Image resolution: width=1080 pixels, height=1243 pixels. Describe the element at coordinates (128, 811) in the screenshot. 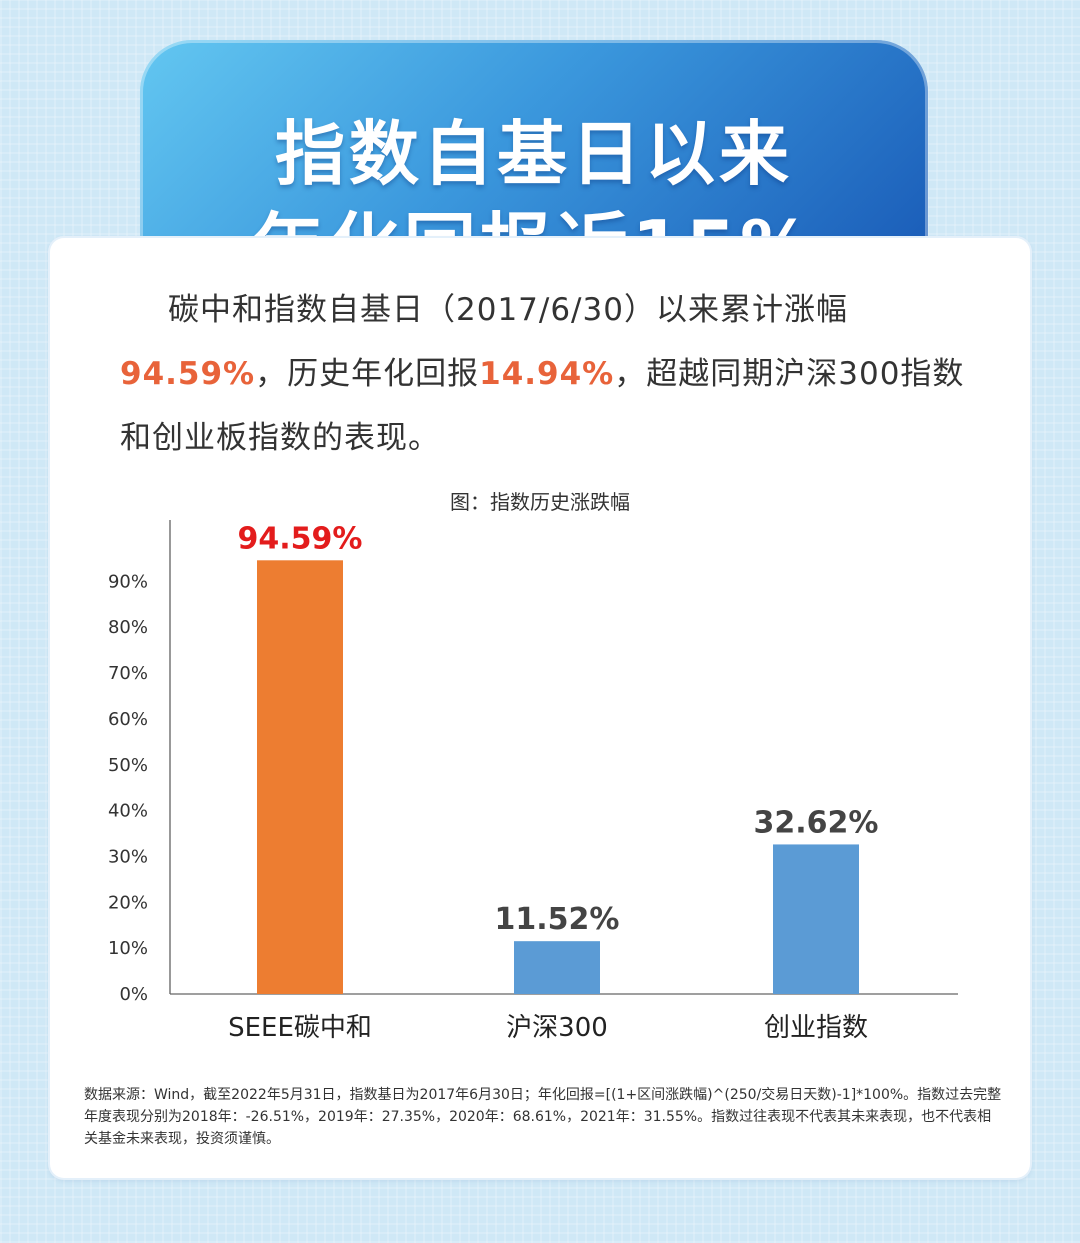

I see `y-tick-label: 40%` at that location.